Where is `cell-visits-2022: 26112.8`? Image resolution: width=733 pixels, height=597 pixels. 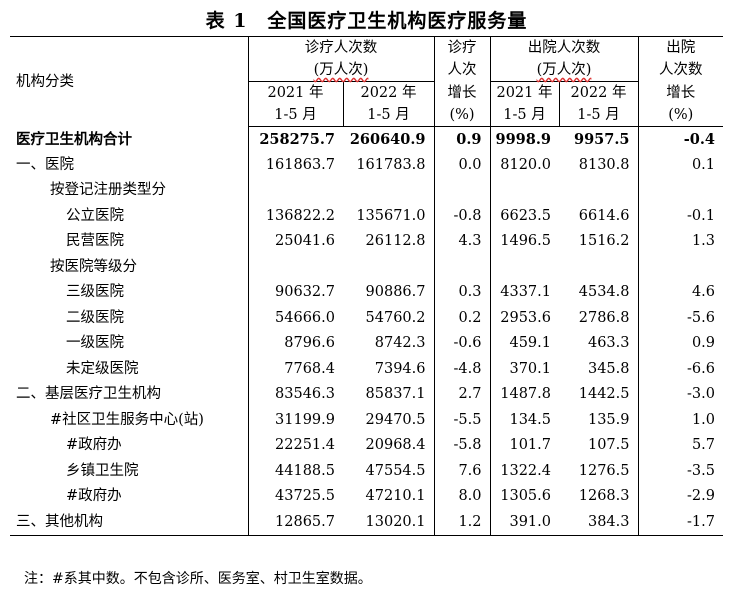 cell-visits-2022: 26112.8 is located at coordinates (395, 241).